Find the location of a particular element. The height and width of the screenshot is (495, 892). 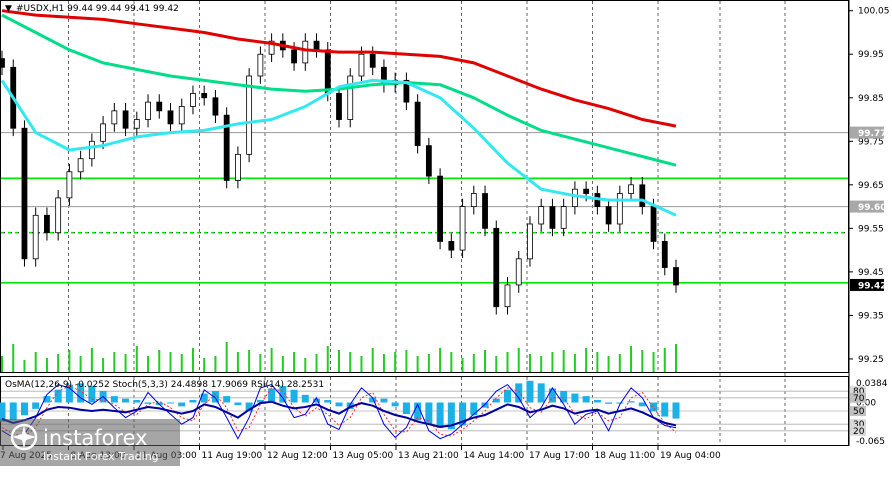

price-tick-label: 99.65 is located at coordinates (871, 186).